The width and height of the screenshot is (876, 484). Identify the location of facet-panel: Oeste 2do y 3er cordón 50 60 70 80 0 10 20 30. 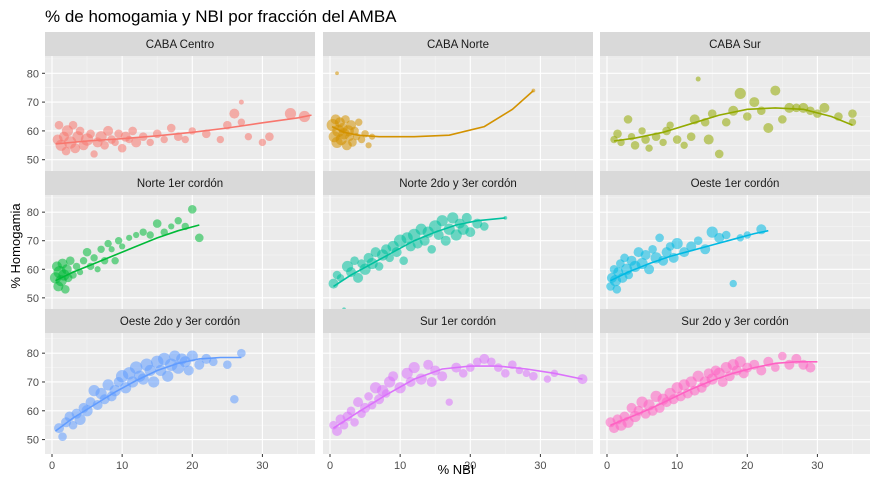
(171, 390).